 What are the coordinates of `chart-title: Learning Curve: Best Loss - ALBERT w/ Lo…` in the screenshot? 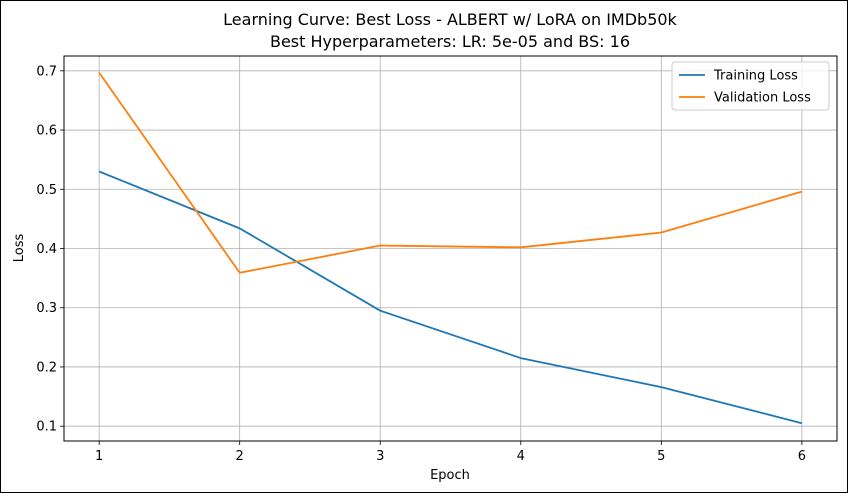 It's located at (450, 19).